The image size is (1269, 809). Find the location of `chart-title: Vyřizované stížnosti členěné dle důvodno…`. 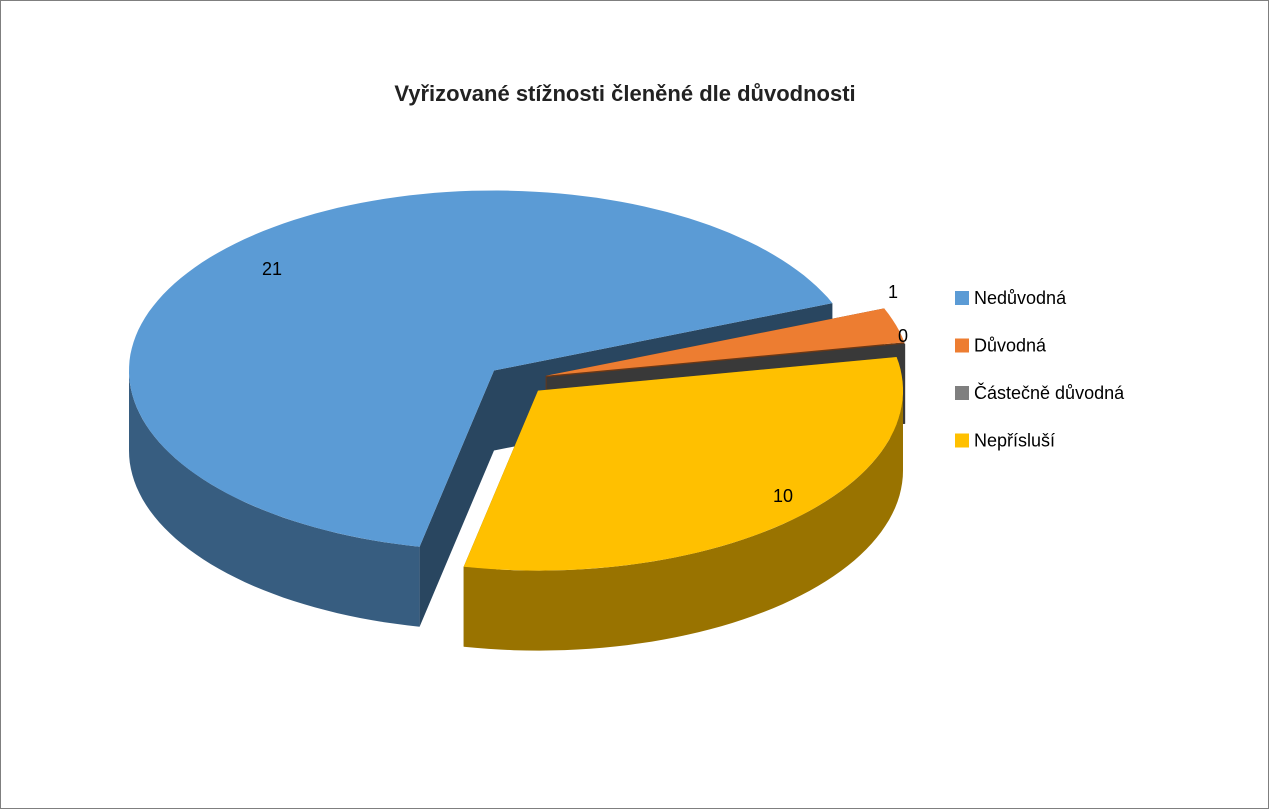

chart-title: Vyřizované stížnosti členěné dle důvodno… is located at coordinates (624, 93).